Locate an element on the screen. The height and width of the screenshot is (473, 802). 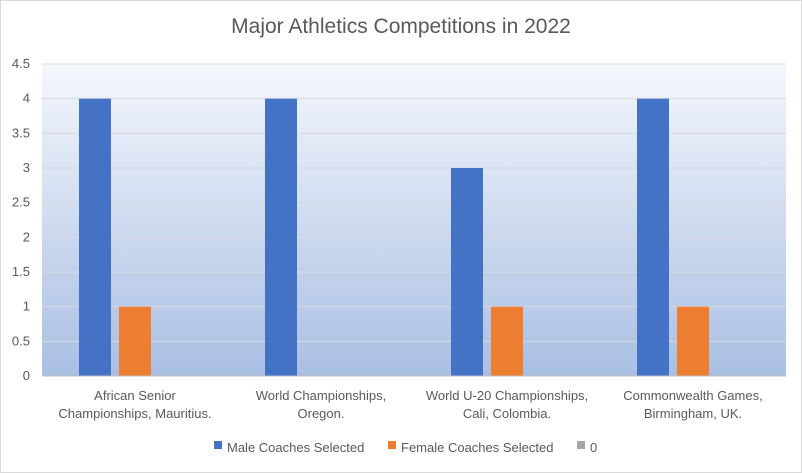
x-tick-label: African Senior is located at coordinates (135, 395).